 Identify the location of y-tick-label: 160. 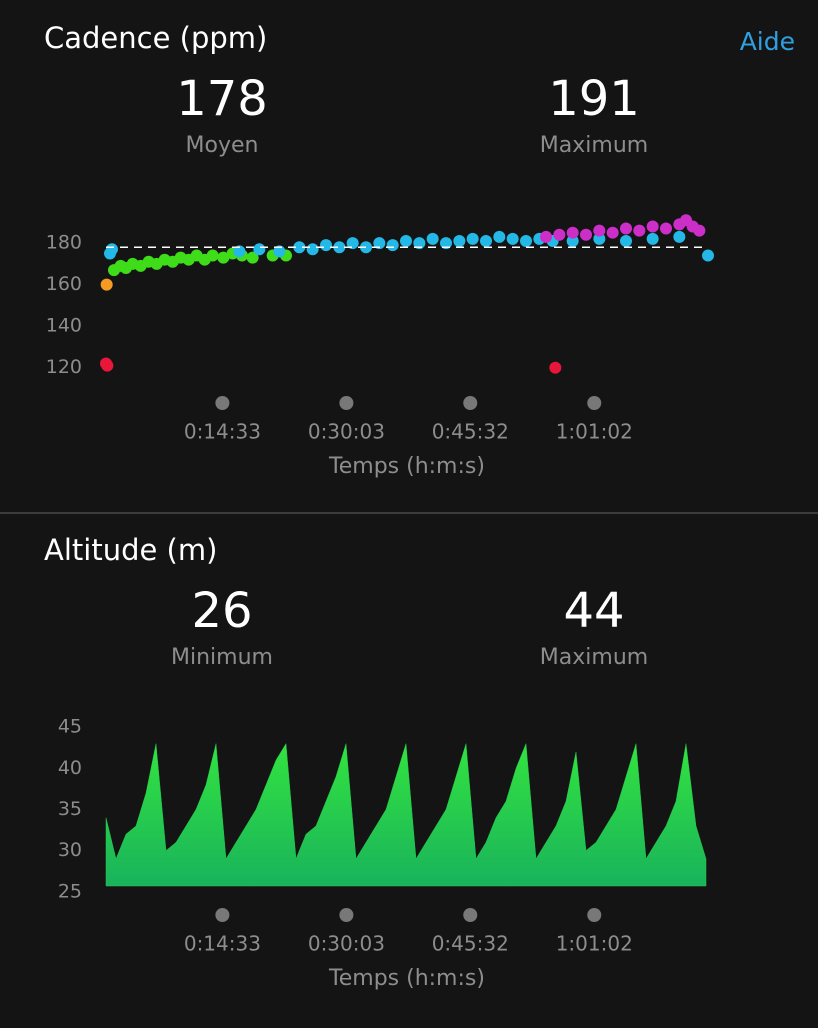
(64, 284).